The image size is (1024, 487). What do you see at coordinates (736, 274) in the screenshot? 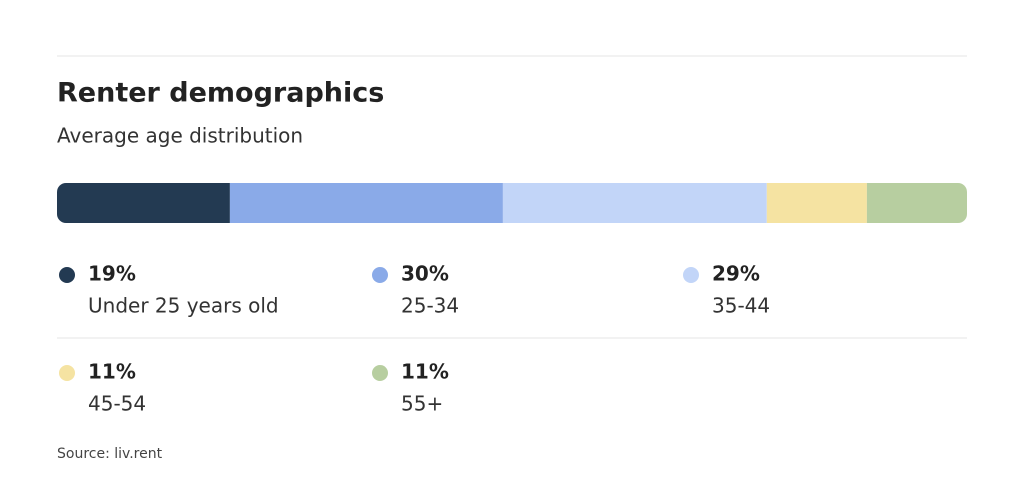
I see `legend-value: 29%` at bounding box center [736, 274].